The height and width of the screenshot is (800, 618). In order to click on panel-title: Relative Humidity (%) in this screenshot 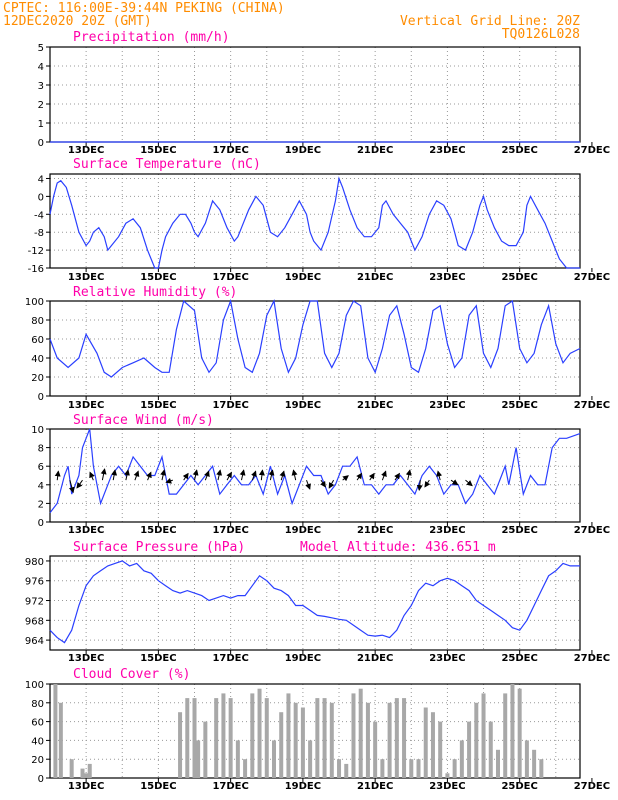, I will do `click(155, 292)`.